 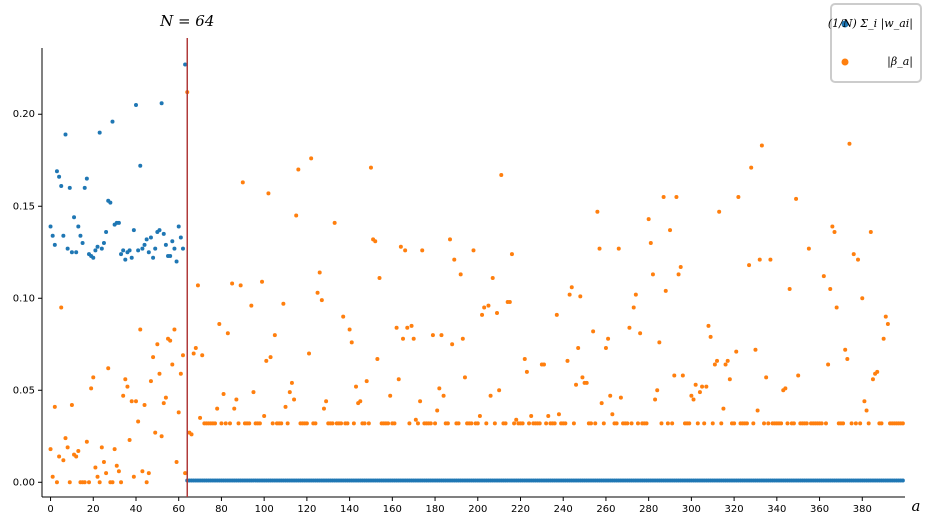 I want to click on x-tick-label: 100, so click(x=264, y=509).